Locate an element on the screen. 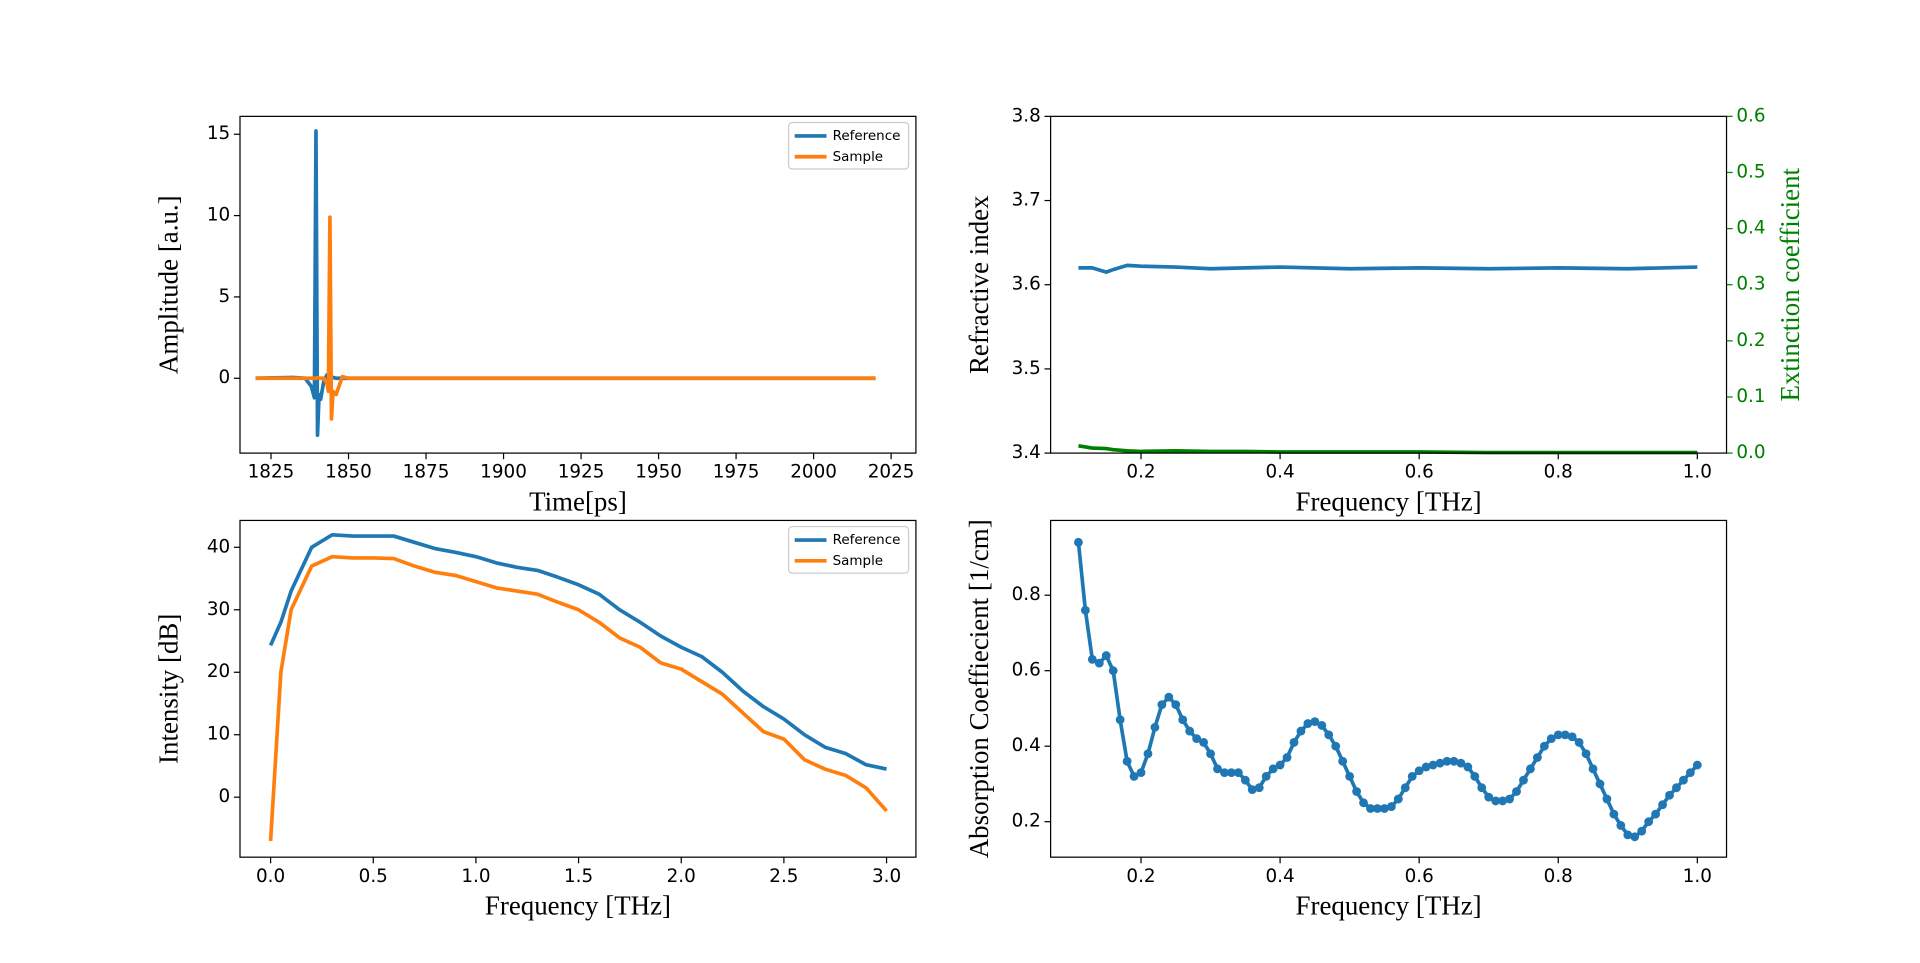 The height and width of the screenshot is (963, 1920). y2-tick-label: 0.2 is located at coordinates (1750, 340).